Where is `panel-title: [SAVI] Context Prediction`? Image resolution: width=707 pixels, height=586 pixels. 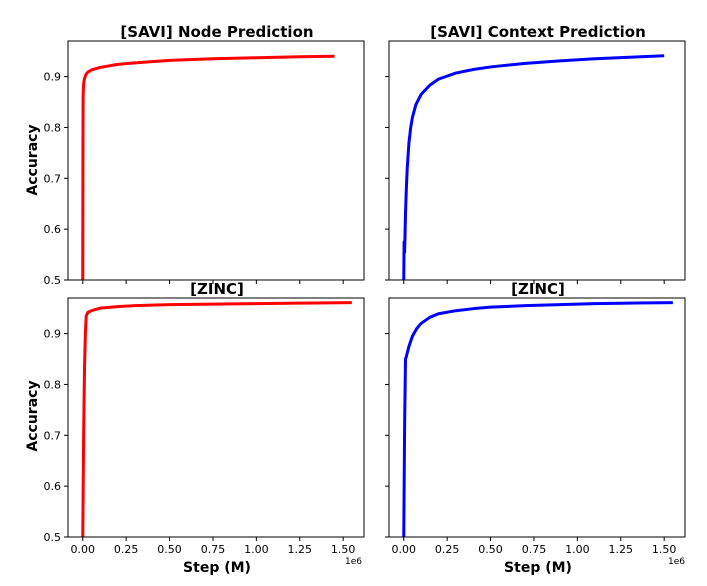 panel-title: [SAVI] Context Prediction is located at coordinates (538, 32).